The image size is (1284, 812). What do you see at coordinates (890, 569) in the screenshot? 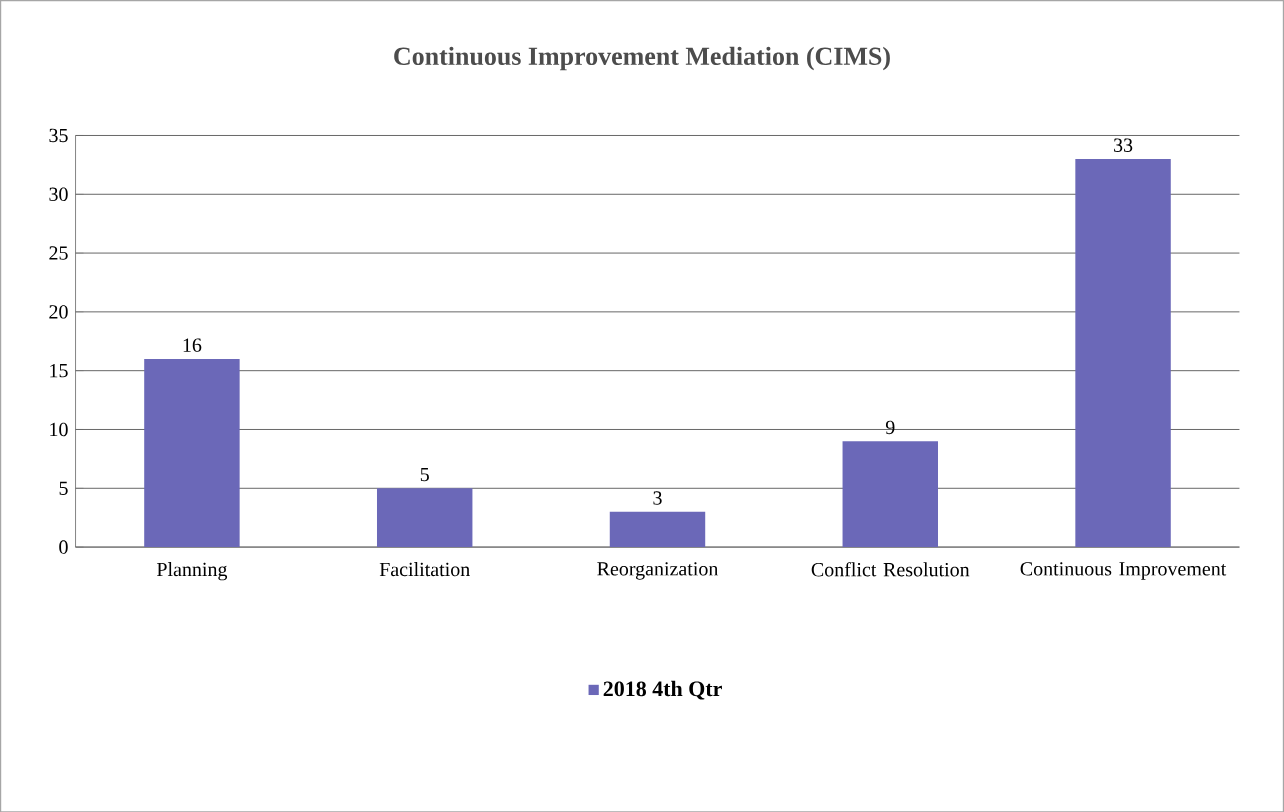
I see `x-tick-label: Conflict Resolution` at bounding box center [890, 569].